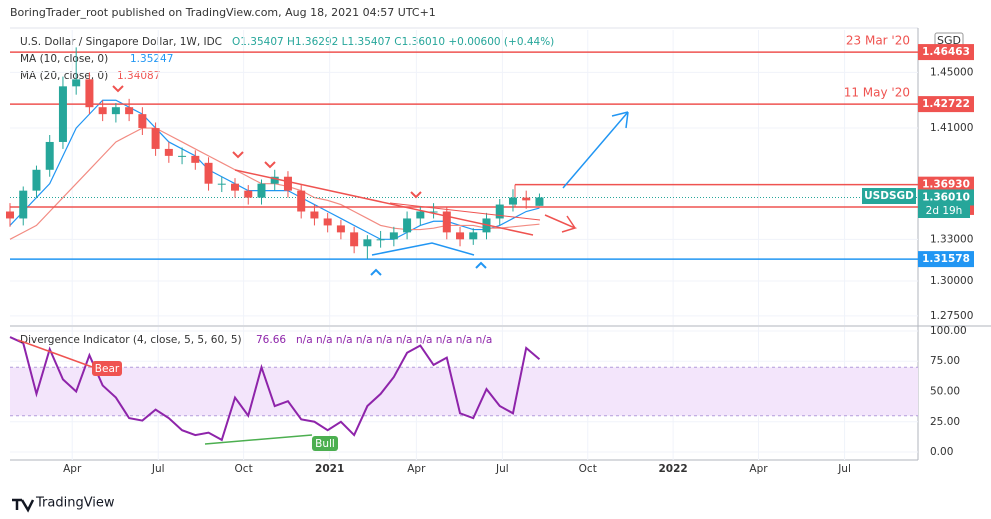 The height and width of the screenshot is (519, 991). I want to click on y-tick-label: 1.27500, so click(951, 316).